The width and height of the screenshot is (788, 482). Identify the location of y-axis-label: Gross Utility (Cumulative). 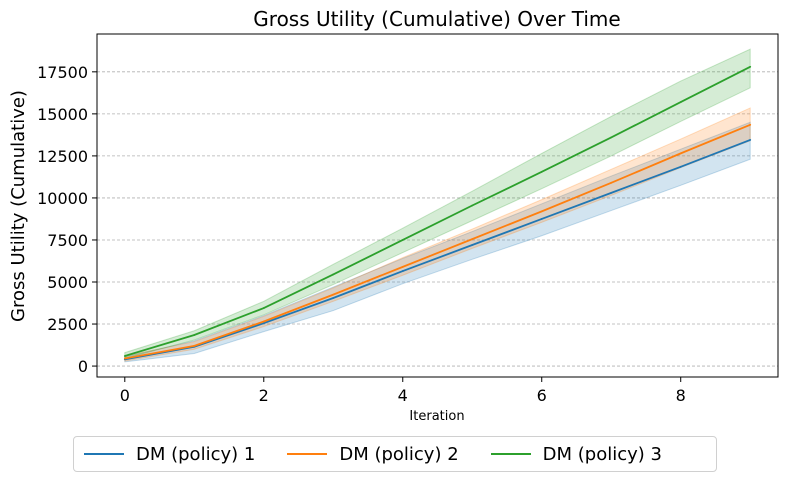
(18, 206).